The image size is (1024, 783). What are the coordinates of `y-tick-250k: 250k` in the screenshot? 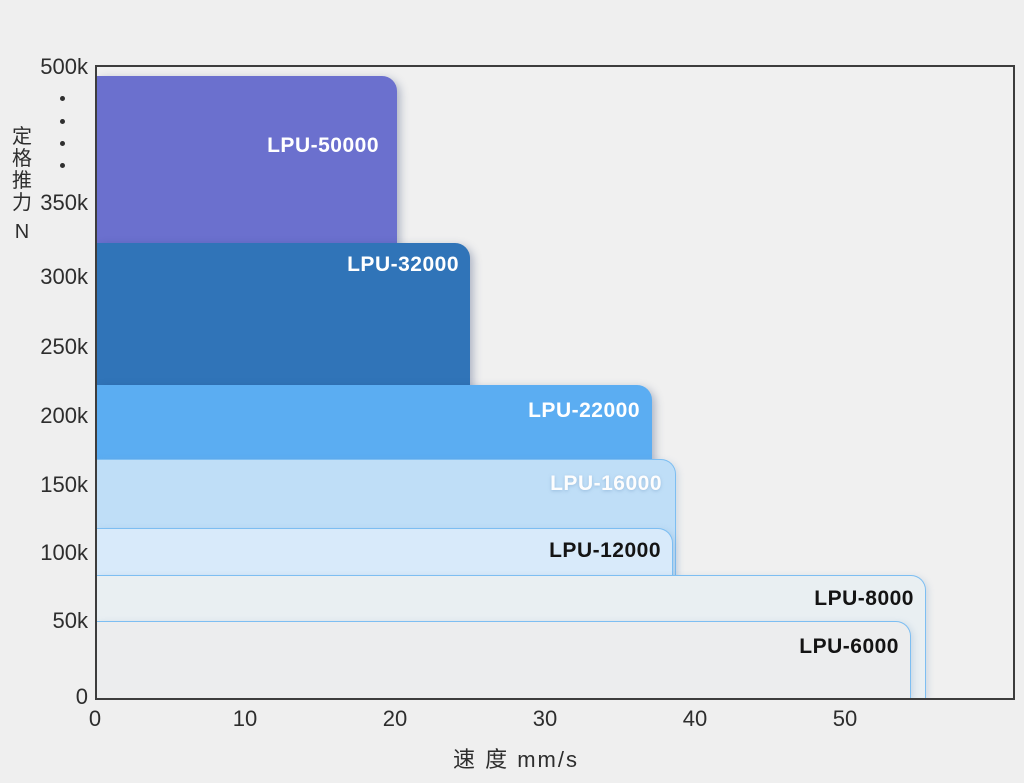 It's located at (64, 346).